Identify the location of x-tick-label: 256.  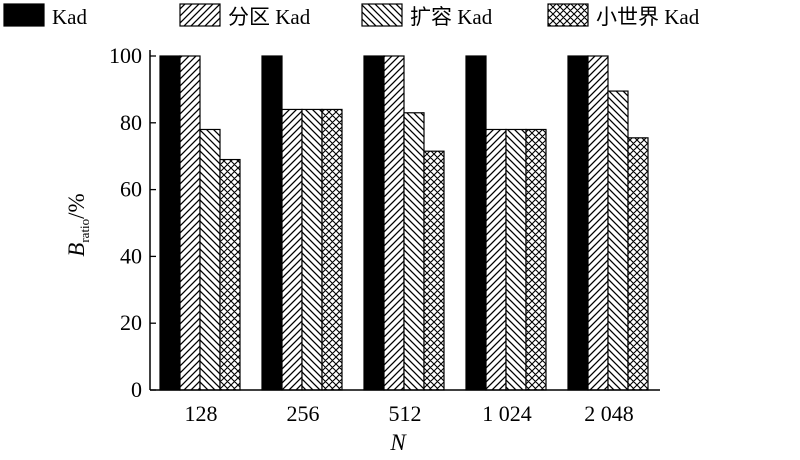
(303, 413).